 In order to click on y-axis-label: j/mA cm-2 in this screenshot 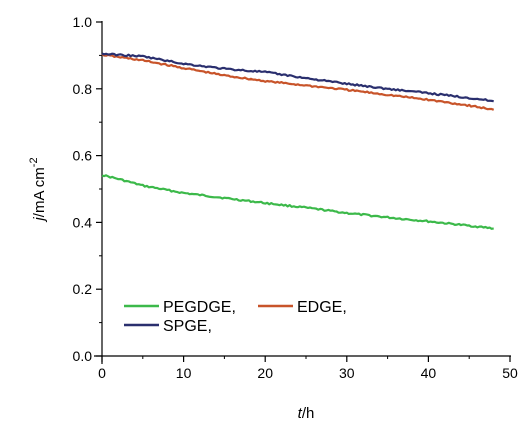, I will do `click(38, 189)`.